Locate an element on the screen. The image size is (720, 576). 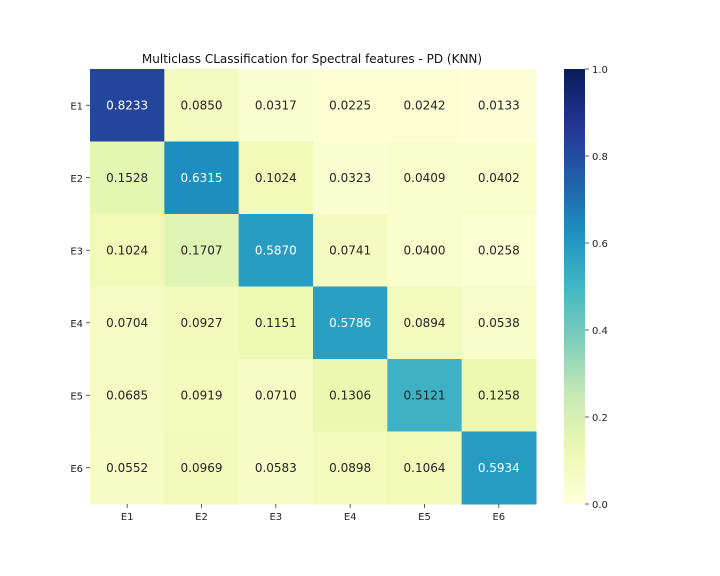
cell-value-E2-E6: 0.0402 is located at coordinates (499, 178).